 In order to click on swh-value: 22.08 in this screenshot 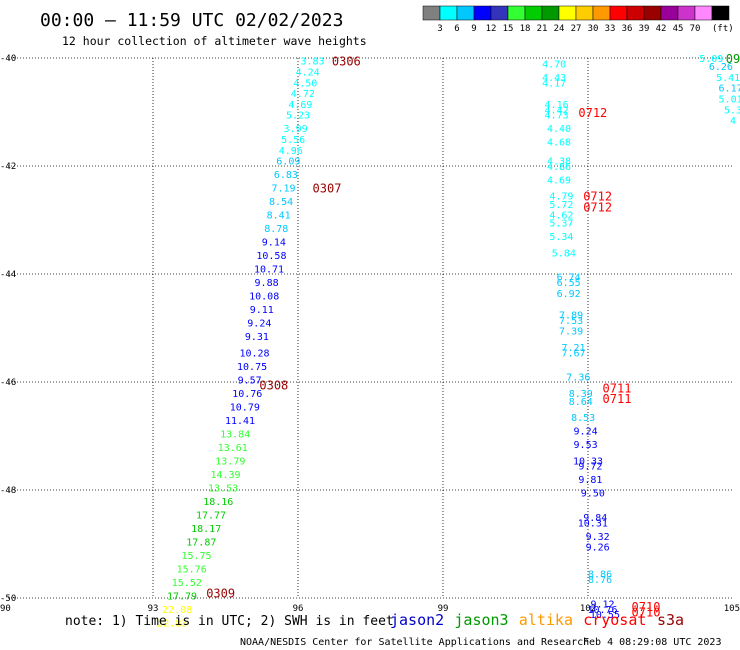, I will do `click(177, 610)`.